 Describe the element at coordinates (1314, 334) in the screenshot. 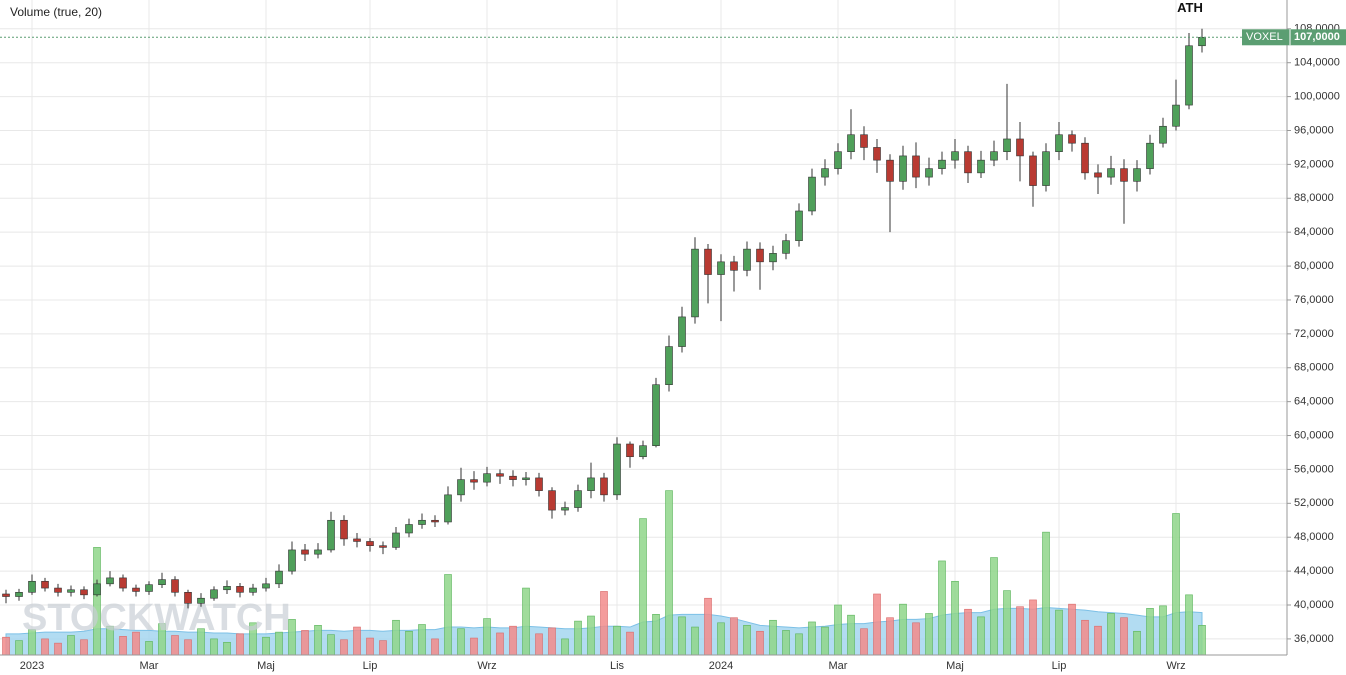

I see `y-tick-label: 72,0000` at that location.